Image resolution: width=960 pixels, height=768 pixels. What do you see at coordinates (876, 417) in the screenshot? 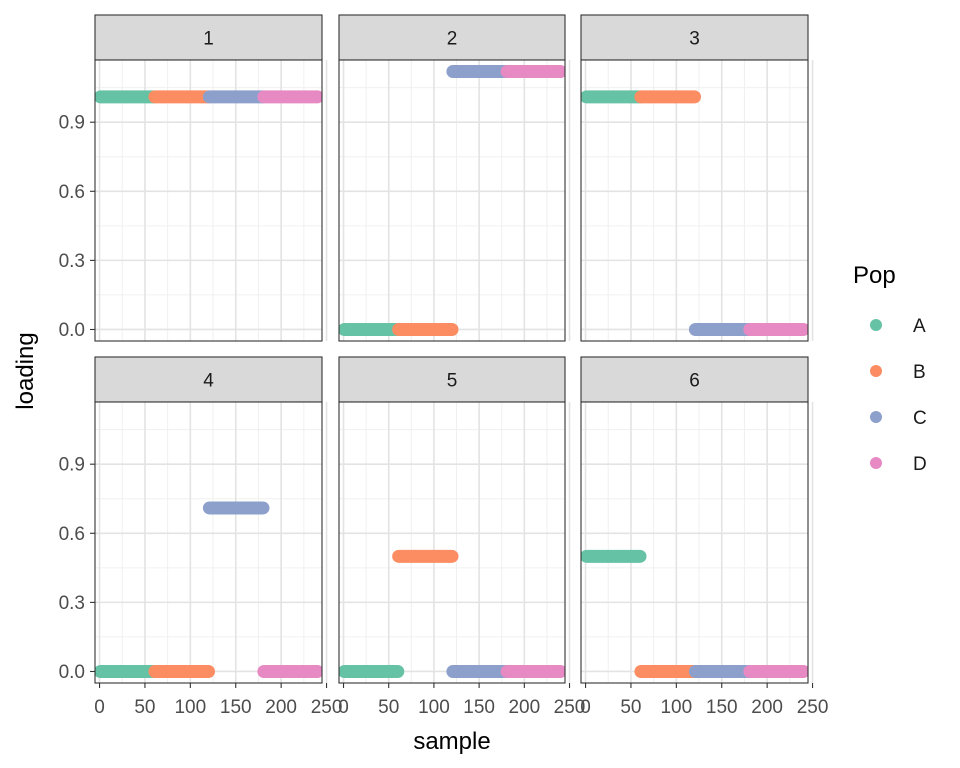
I see `legend-key-C` at bounding box center [876, 417].